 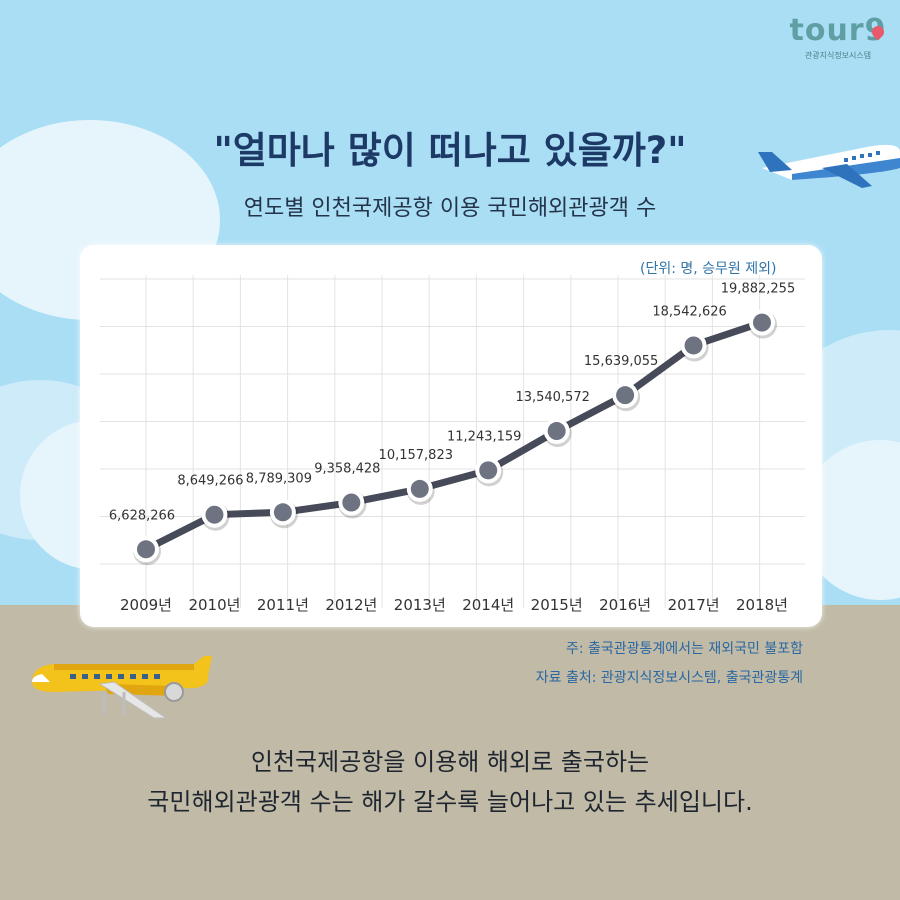 I want to click on x-tick-label: 2016년, so click(x=625, y=605).